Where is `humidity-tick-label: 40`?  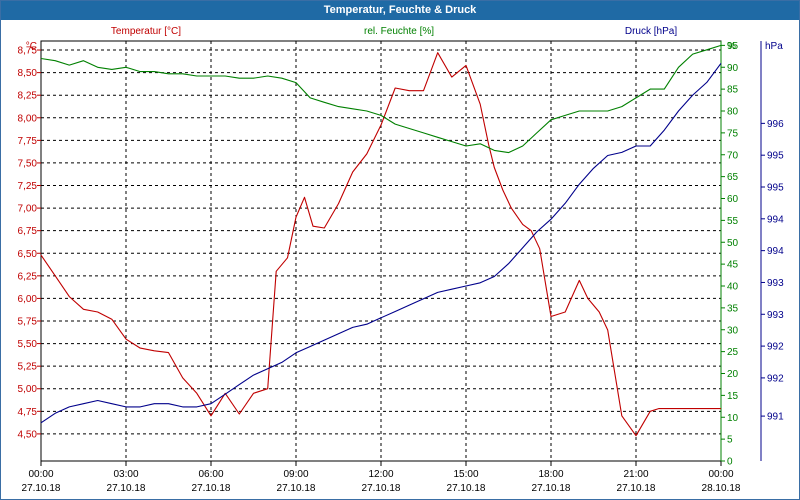 humidity-tick-label: 40 is located at coordinates (733, 287).